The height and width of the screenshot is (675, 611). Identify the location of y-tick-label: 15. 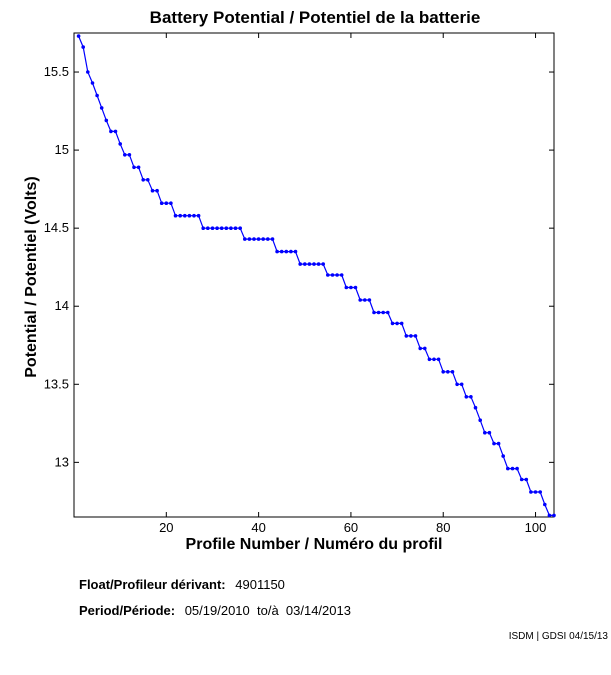
(62, 149).